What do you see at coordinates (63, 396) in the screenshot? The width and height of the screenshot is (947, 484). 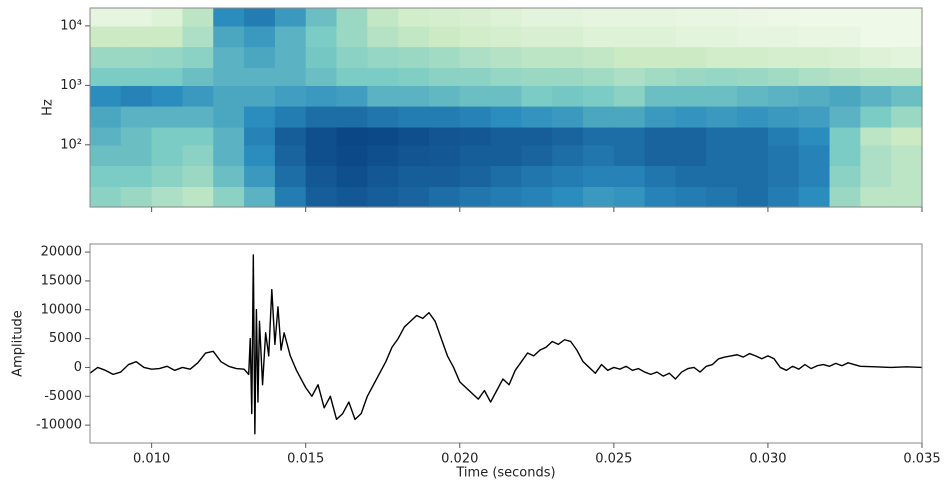 I see `y-tick-label: -5000` at bounding box center [63, 396].